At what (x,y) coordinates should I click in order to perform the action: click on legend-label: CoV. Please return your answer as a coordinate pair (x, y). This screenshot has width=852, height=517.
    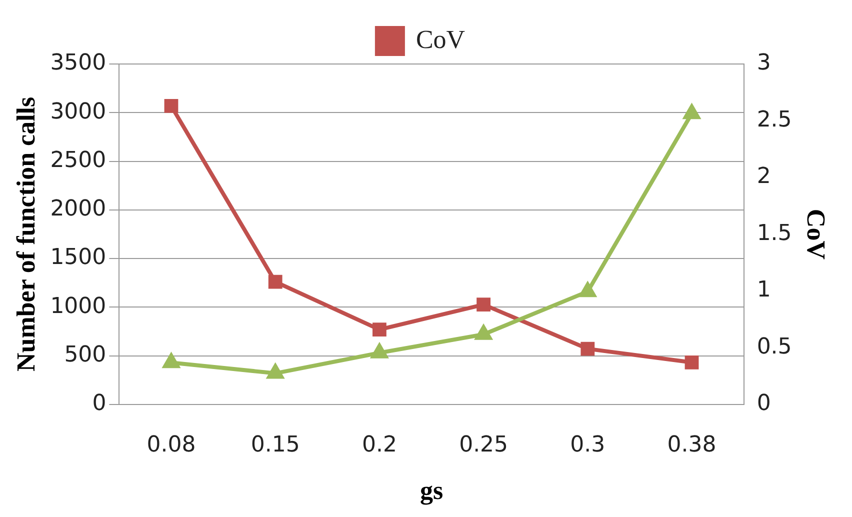
    Looking at the image, I should click on (441, 39).